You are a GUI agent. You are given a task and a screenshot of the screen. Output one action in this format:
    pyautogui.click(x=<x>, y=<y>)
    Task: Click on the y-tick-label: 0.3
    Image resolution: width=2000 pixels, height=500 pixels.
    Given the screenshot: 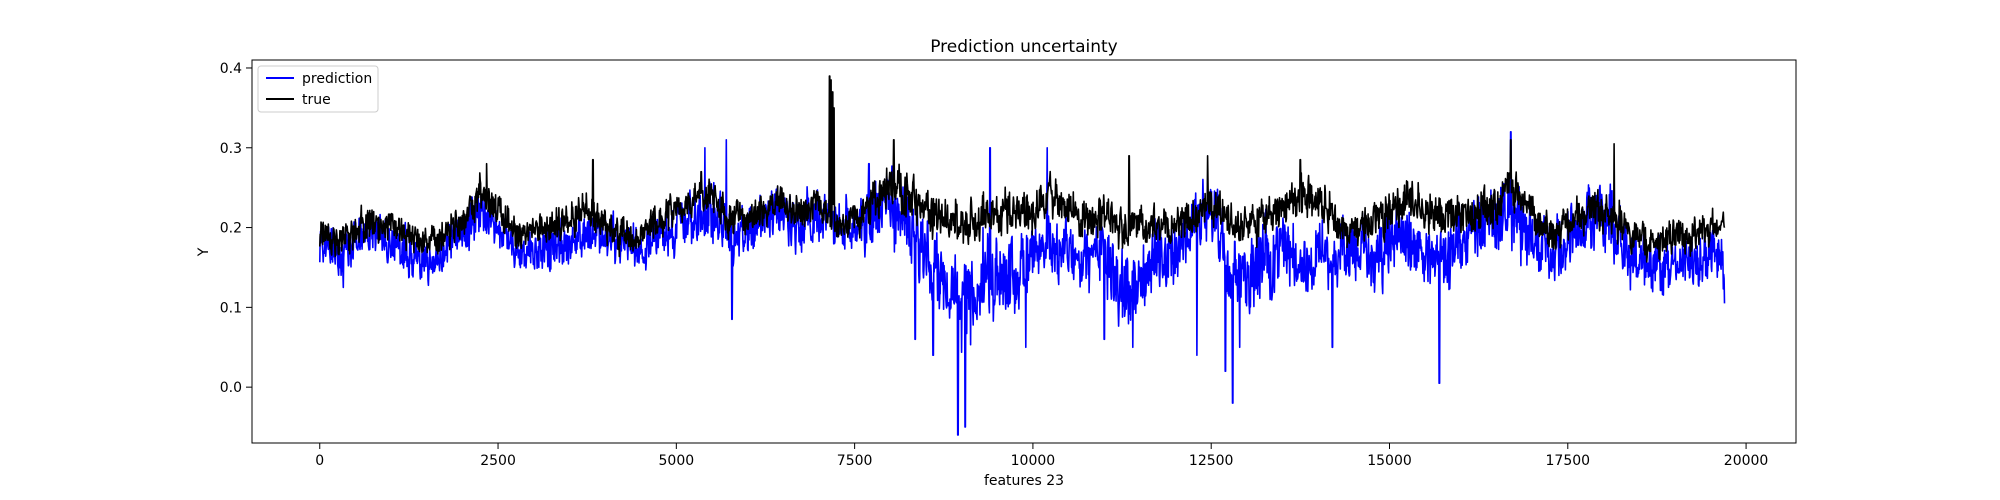 What is the action you would take?
    pyautogui.click(x=231, y=149)
    